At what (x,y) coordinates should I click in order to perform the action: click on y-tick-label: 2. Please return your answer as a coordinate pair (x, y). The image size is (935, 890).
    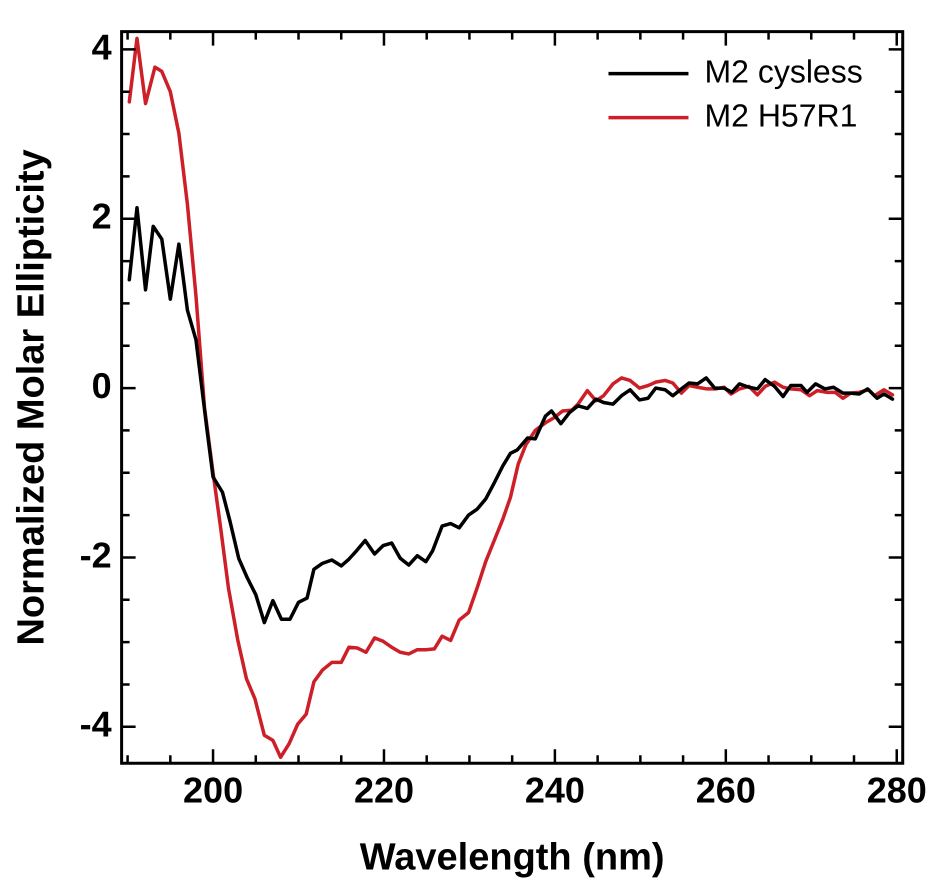
    Looking at the image, I should click on (102, 216).